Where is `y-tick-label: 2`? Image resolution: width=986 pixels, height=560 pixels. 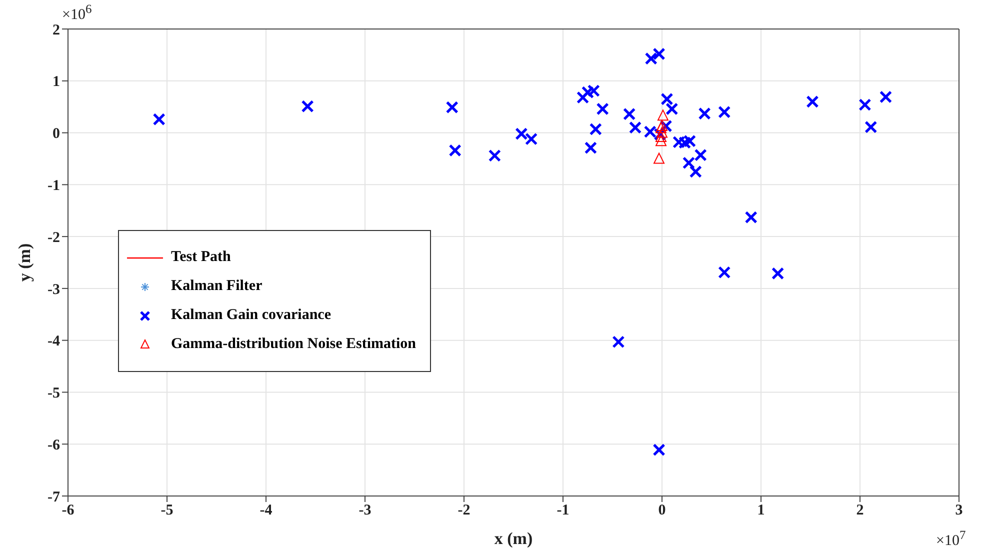 y-tick-label: 2 is located at coordinates (56, 30).